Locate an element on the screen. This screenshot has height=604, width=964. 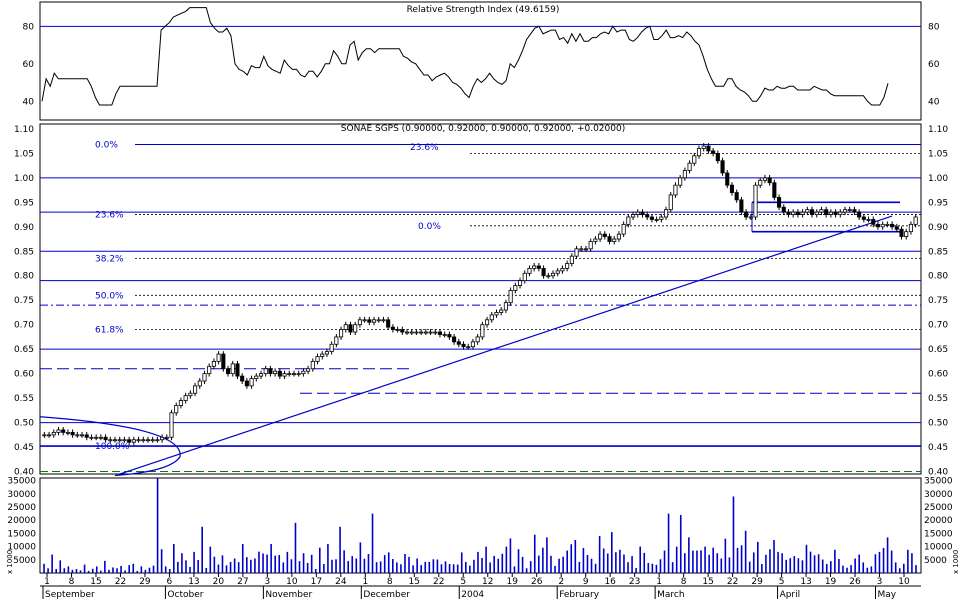
price-tick-label-right: 0.80 is located at coordinates (938, 277).